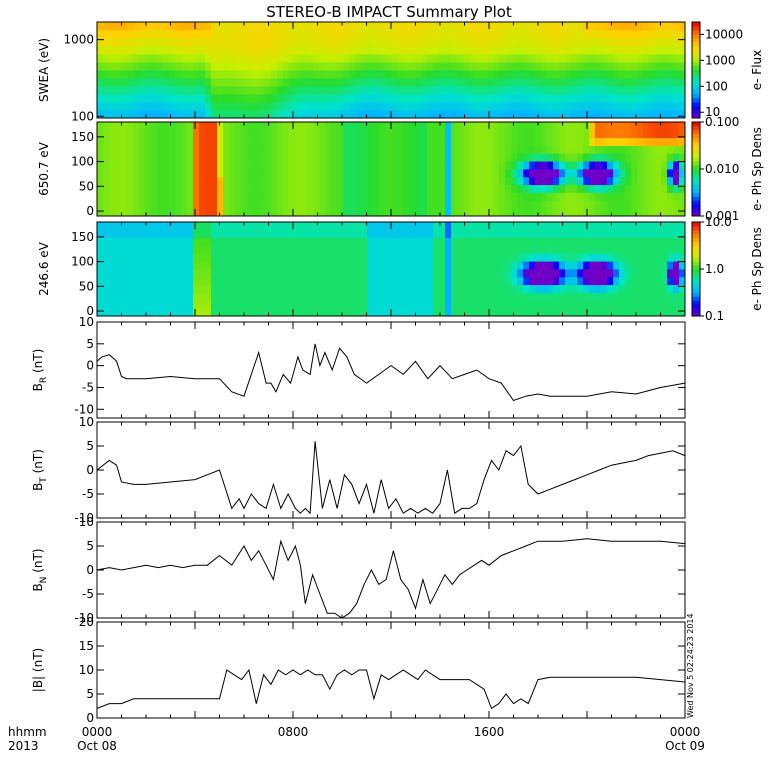  What do you see at coordinates (293, 732) in the screenshot?
I see `x-tick-label: 0800` at bounding box center [293, 732].